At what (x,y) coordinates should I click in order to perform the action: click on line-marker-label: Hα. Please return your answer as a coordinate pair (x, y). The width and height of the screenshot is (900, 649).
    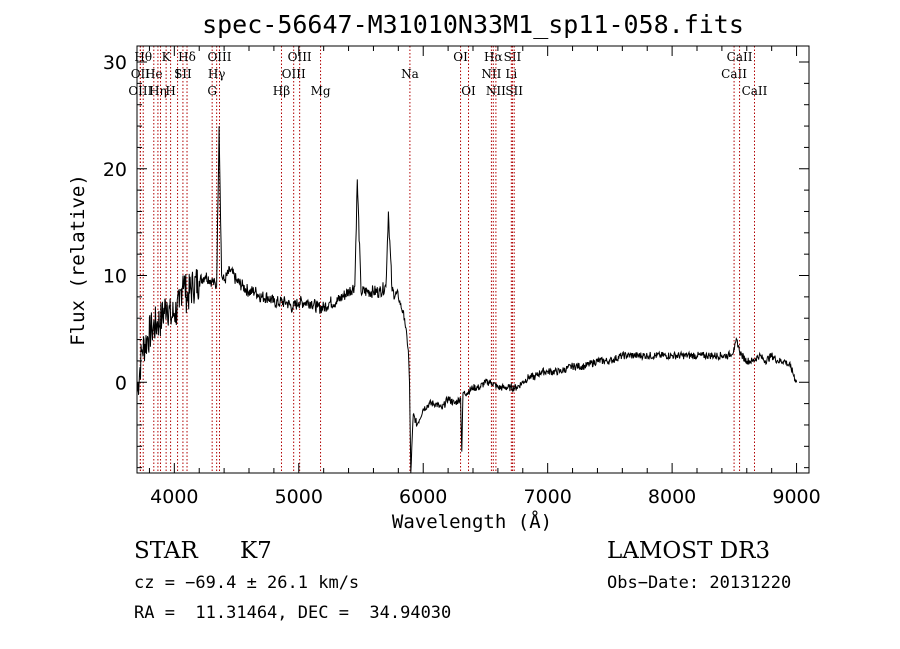
    Looking at the image, I should click on (493, 57).